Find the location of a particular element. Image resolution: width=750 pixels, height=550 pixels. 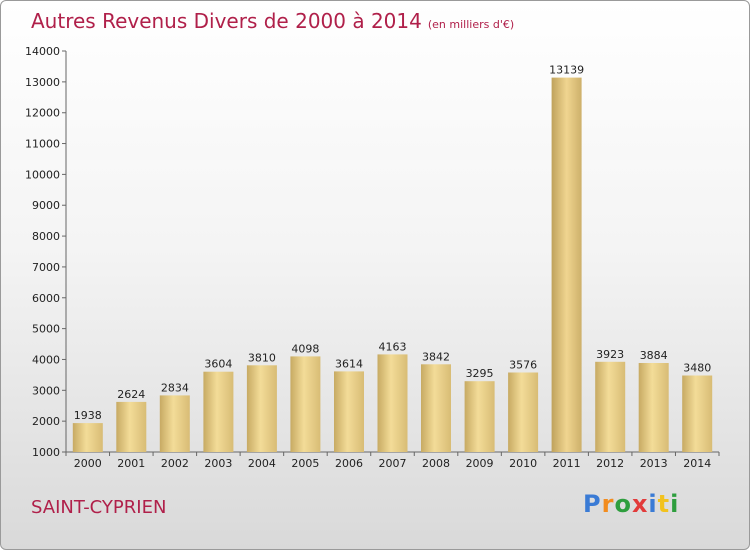

bar-2002 is located at coordinates (174, 423).